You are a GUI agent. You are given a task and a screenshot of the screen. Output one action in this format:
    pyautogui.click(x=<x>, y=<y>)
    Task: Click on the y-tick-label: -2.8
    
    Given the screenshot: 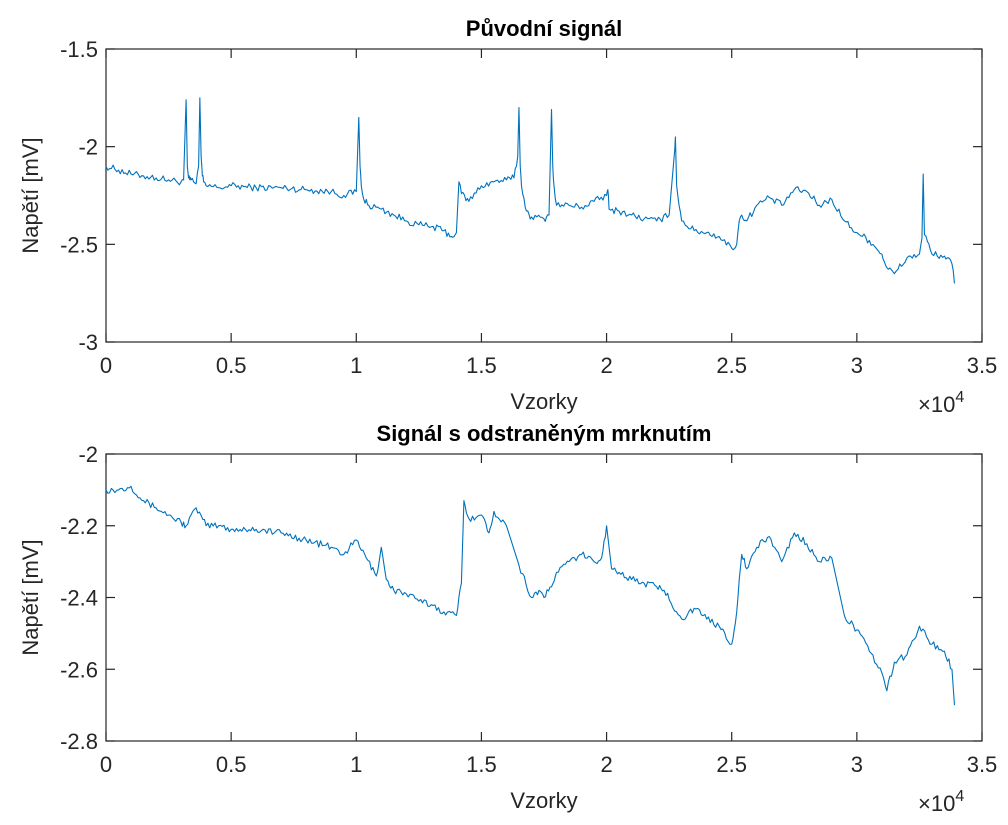 What is the action you would take?
    pyautogui.click(x=79, y=741)
    